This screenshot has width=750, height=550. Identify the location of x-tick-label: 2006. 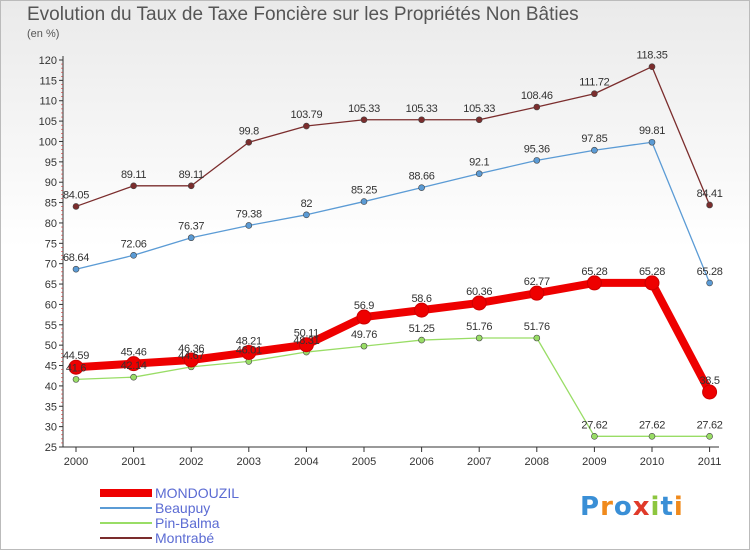
(421, 462).